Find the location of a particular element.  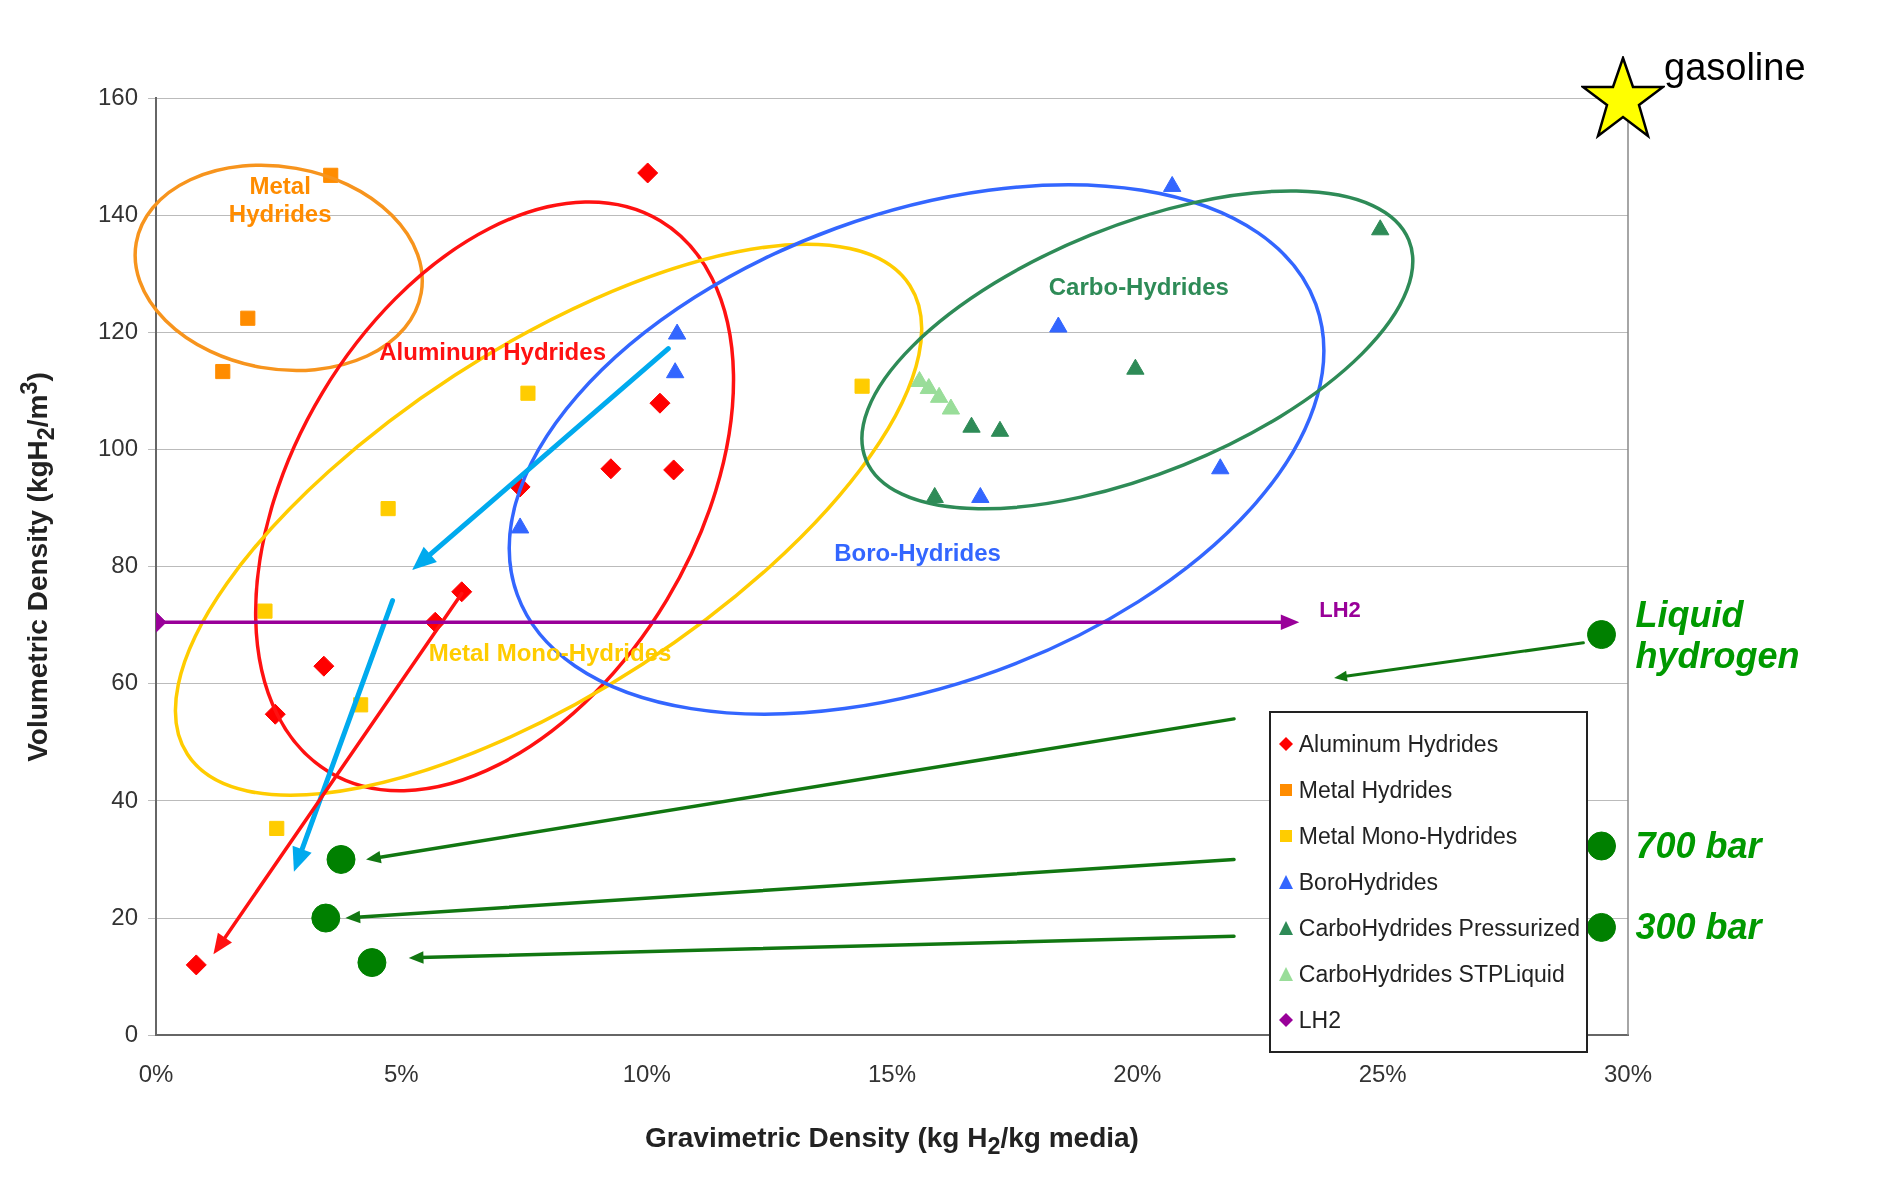

y-tick-label: 60 is located at coordinates (125, 682).